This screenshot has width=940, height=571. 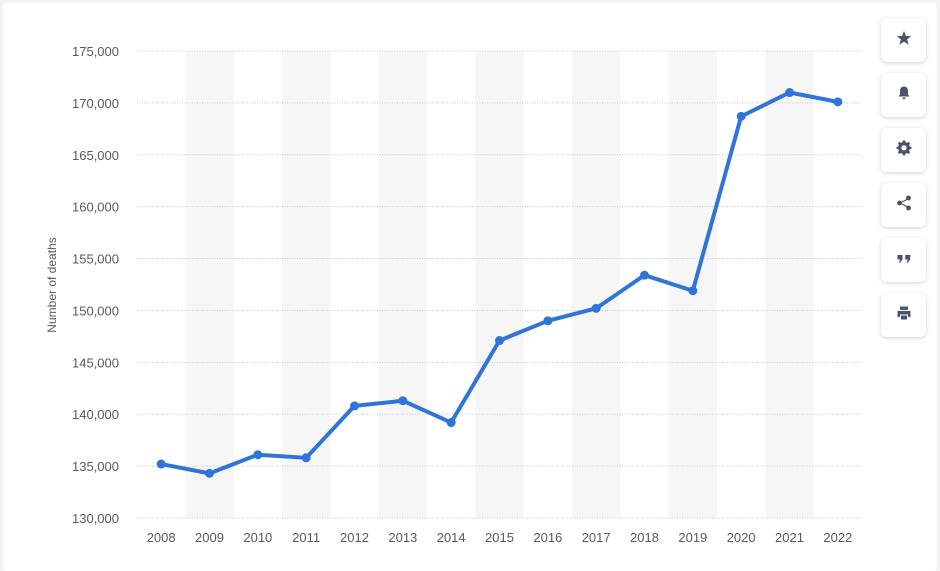 I want to click on print-button, so click(x=903, y=315).